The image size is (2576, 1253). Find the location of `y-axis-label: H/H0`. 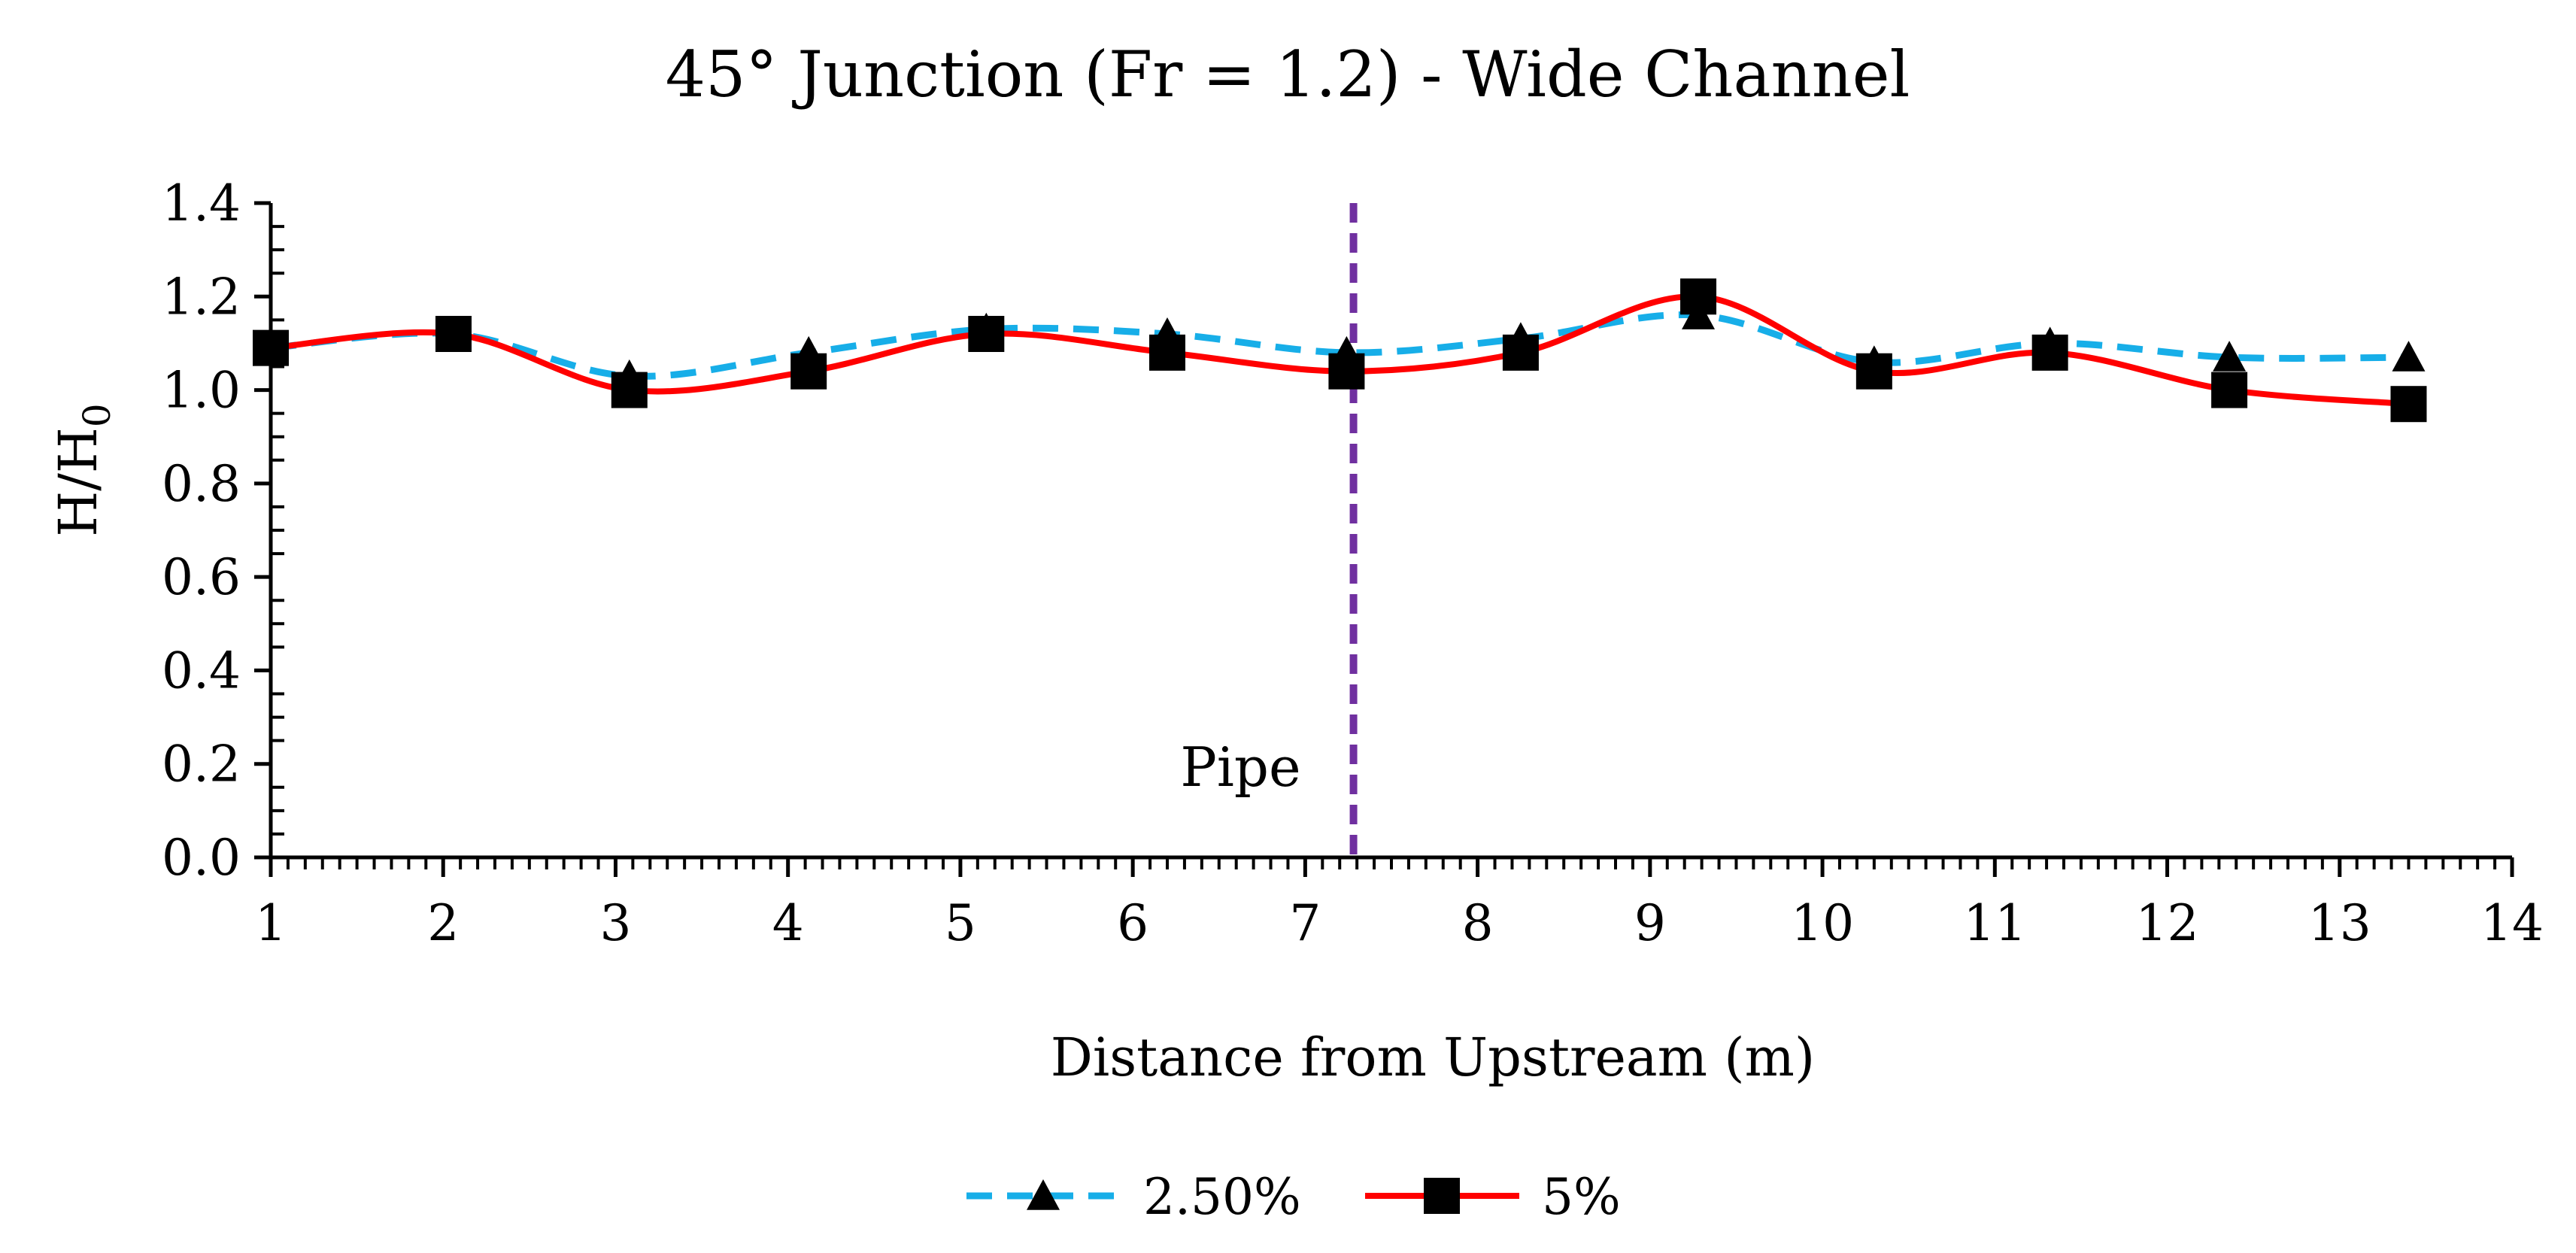

y-axis-label: H/H0 is located at coordinates (83, 470).